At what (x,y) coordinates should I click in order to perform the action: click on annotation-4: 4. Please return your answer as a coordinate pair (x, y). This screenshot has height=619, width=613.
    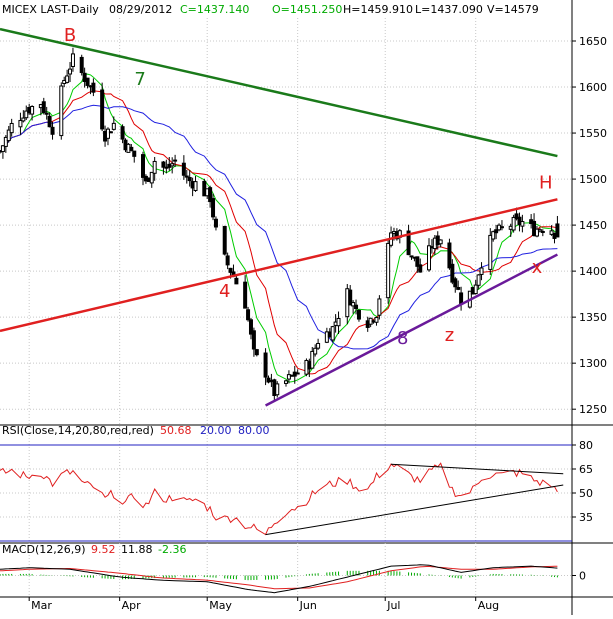
    Looking at the image, I should click on (224, 291).